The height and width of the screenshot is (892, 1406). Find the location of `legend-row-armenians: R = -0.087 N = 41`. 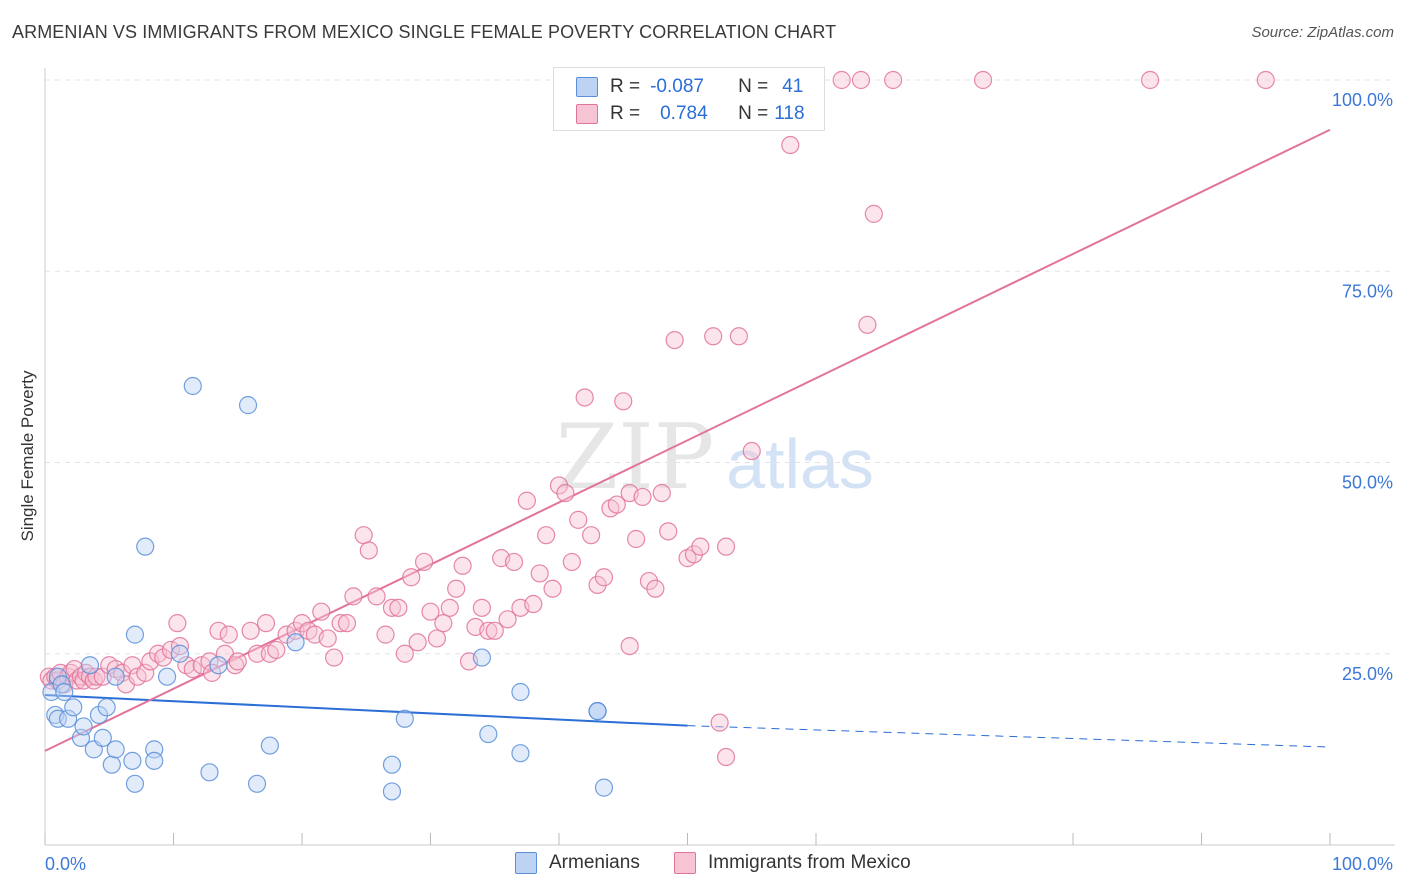

legend-row-armenians: R = -0.087 N = 41 is located at coordinates (689, 87).